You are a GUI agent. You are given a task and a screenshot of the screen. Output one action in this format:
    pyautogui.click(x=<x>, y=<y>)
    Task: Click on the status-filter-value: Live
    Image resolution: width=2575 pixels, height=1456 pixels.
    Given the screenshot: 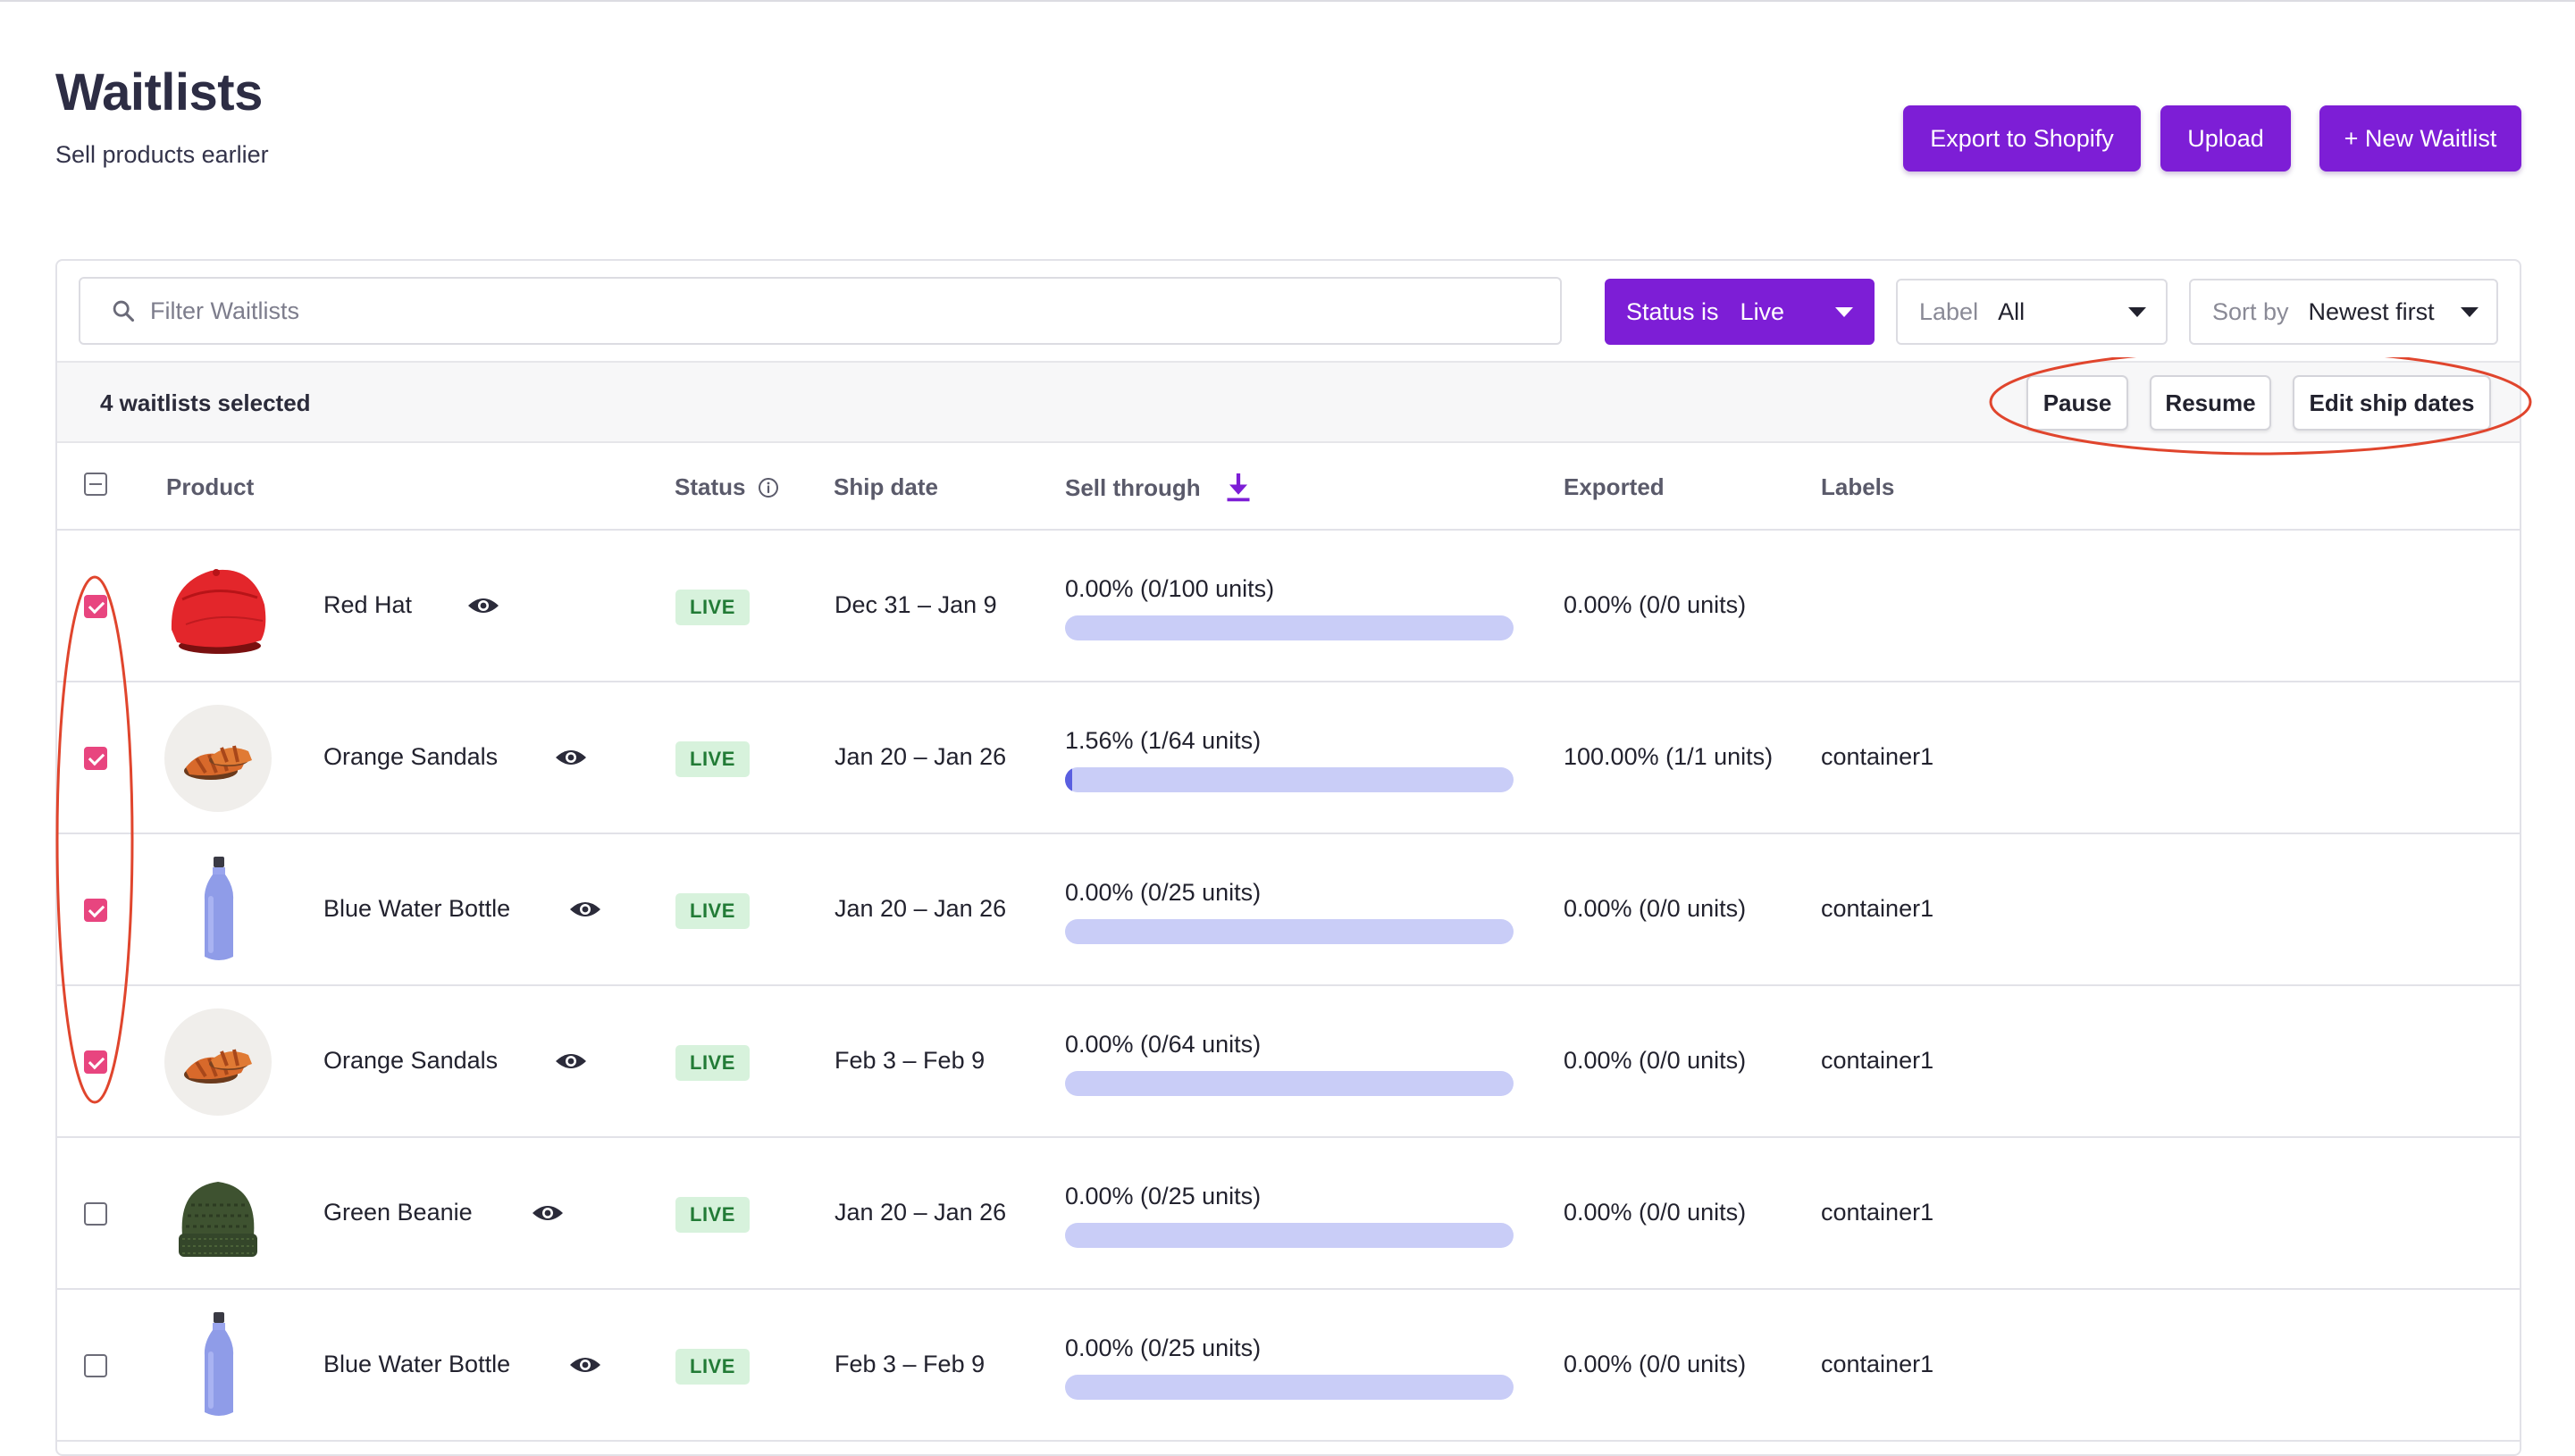 What is the action you would take?
    pyautogui.click(x=1763, y=311)
    